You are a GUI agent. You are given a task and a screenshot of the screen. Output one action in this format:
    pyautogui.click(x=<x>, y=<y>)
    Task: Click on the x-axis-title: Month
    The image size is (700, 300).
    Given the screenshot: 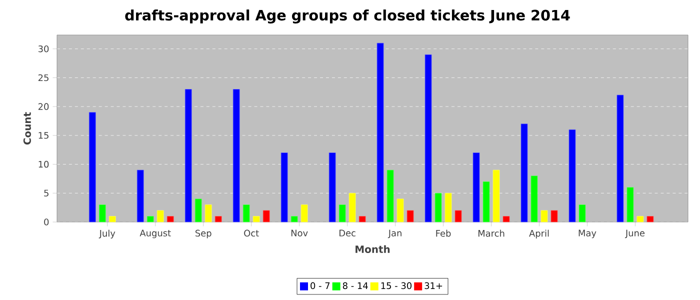 What is the action you would take?
    pyautogui.click(x=373, y=249)
    